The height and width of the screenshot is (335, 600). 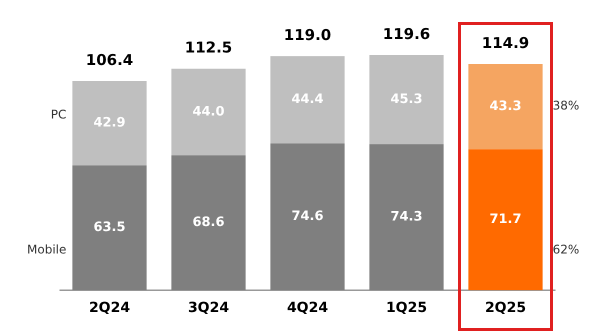 I want to click on x-tick-label: 3Q24, so click(x=209, y=308).